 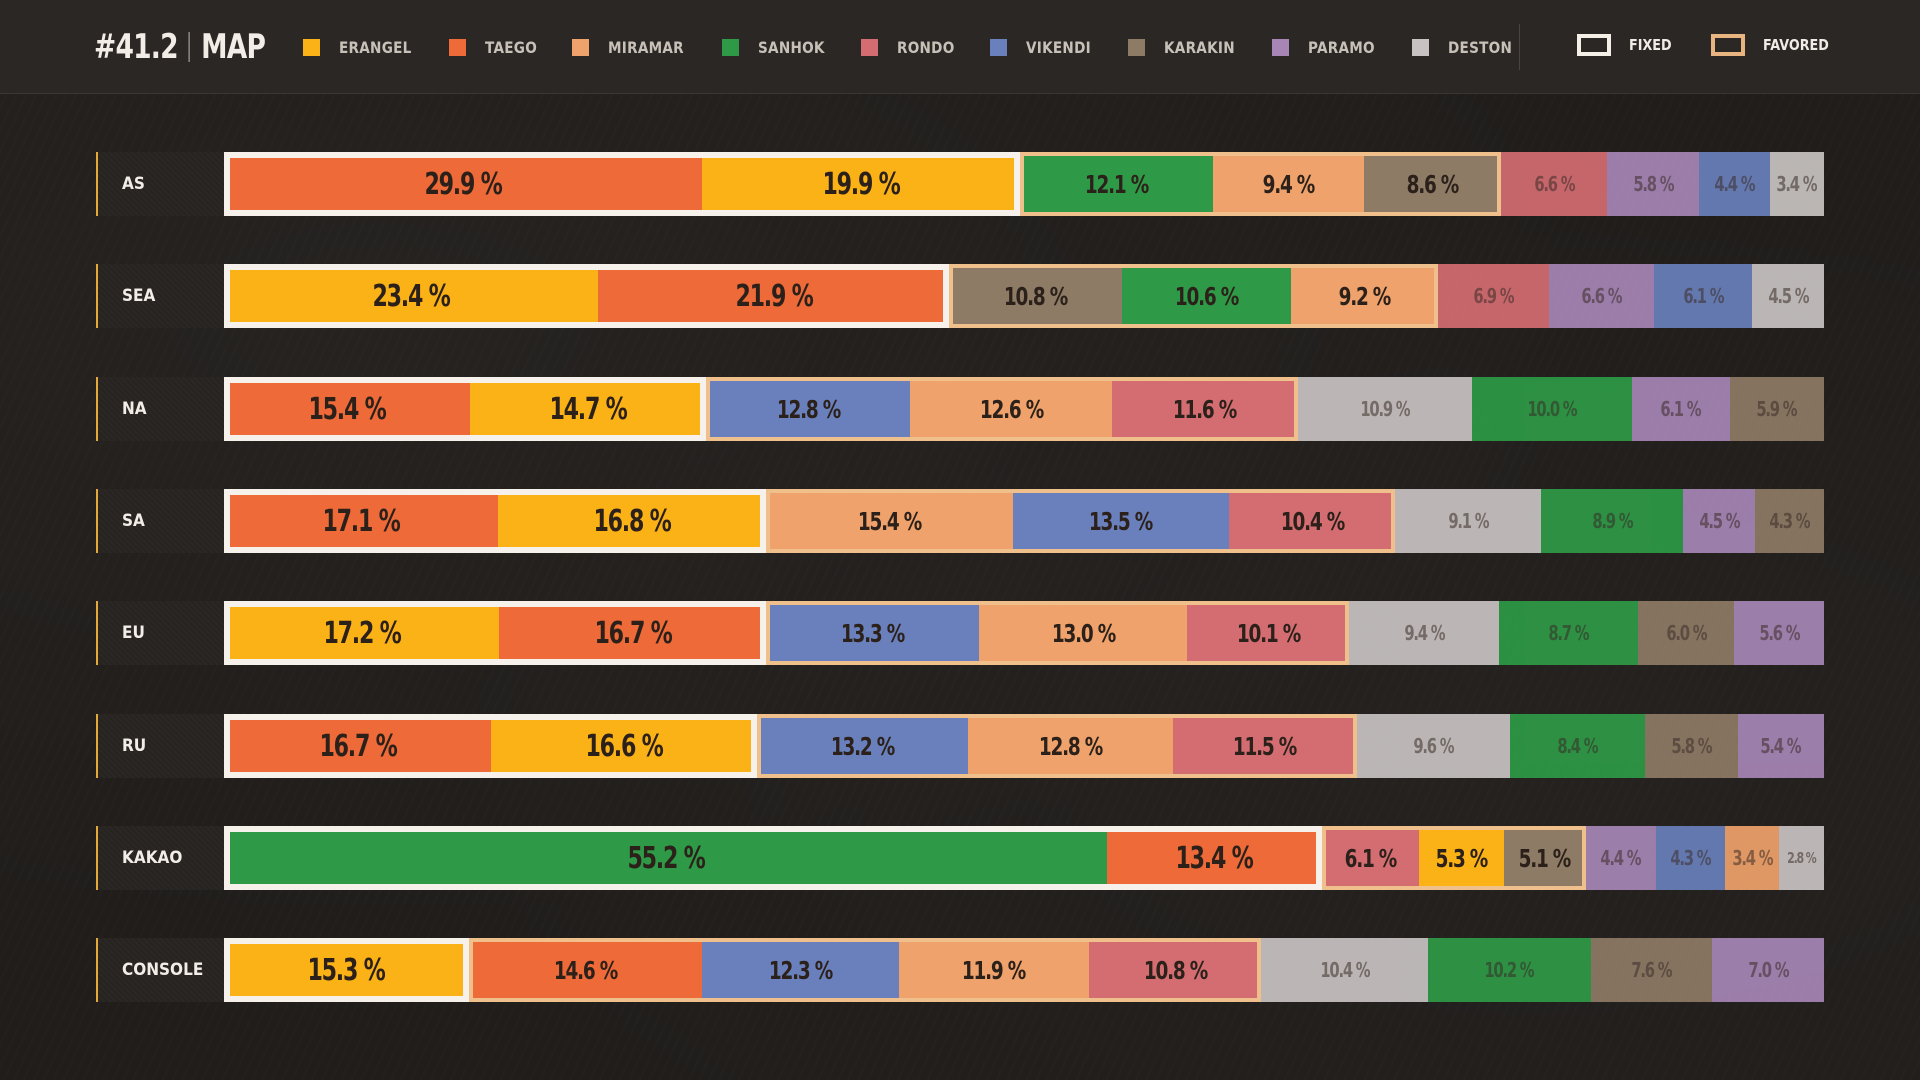 What do you see at coordinates (1509, 970) in the screenshot?
I see `bar-segment-console-sanhok: 10.2 %` at bounding box center [1509, 970].